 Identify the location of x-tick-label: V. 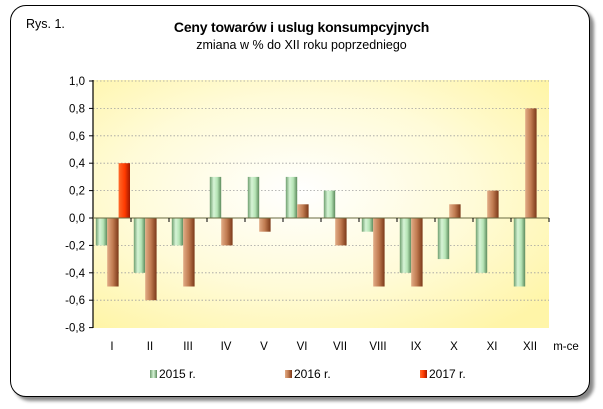
(264, 347).